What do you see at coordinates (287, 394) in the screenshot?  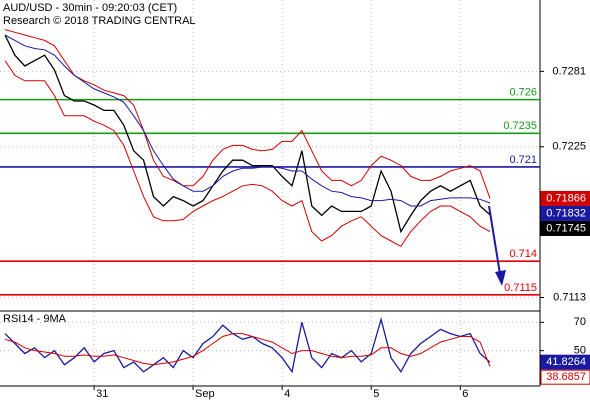 I see `x-tick-label: 4` at bounding box center [287, 394].